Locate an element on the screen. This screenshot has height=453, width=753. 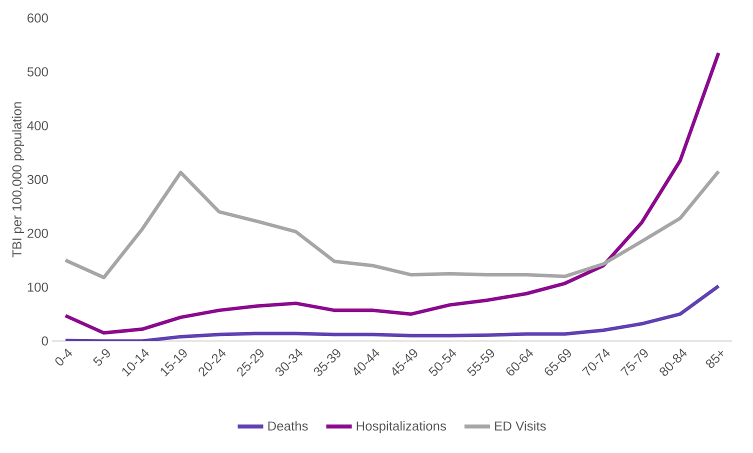
legend-label: Hospitalizations is located at coordinates (401, 427).